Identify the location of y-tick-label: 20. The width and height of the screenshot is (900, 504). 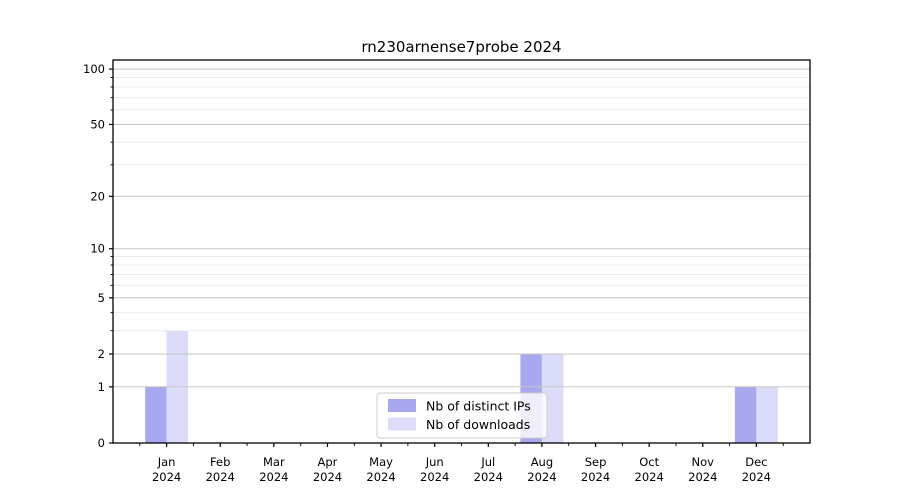
(97, 196).